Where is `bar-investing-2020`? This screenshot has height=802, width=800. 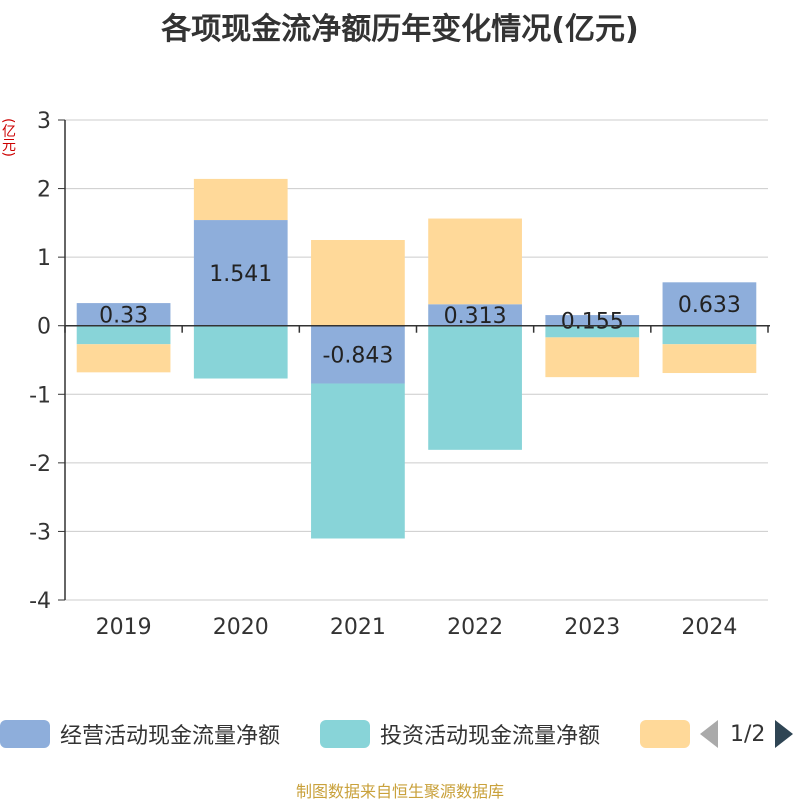 bar-investing-2020 is located at coordinates (240, 352).